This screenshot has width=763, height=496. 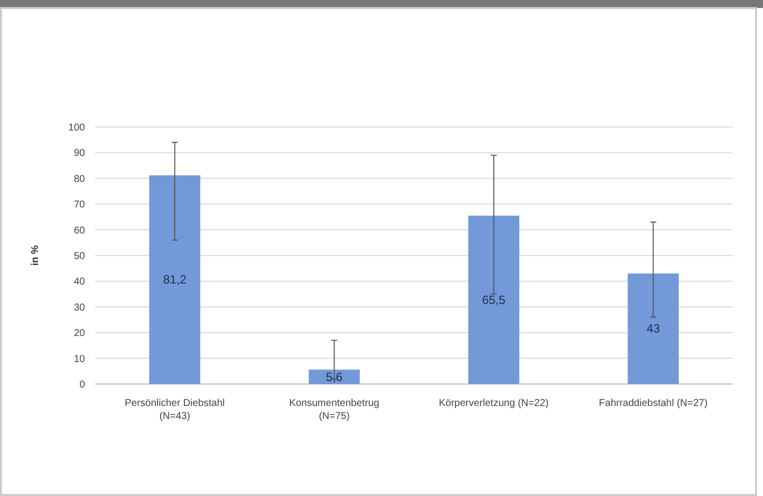 I want to click on y-tick-label: 50, so click(x=80, y=256).